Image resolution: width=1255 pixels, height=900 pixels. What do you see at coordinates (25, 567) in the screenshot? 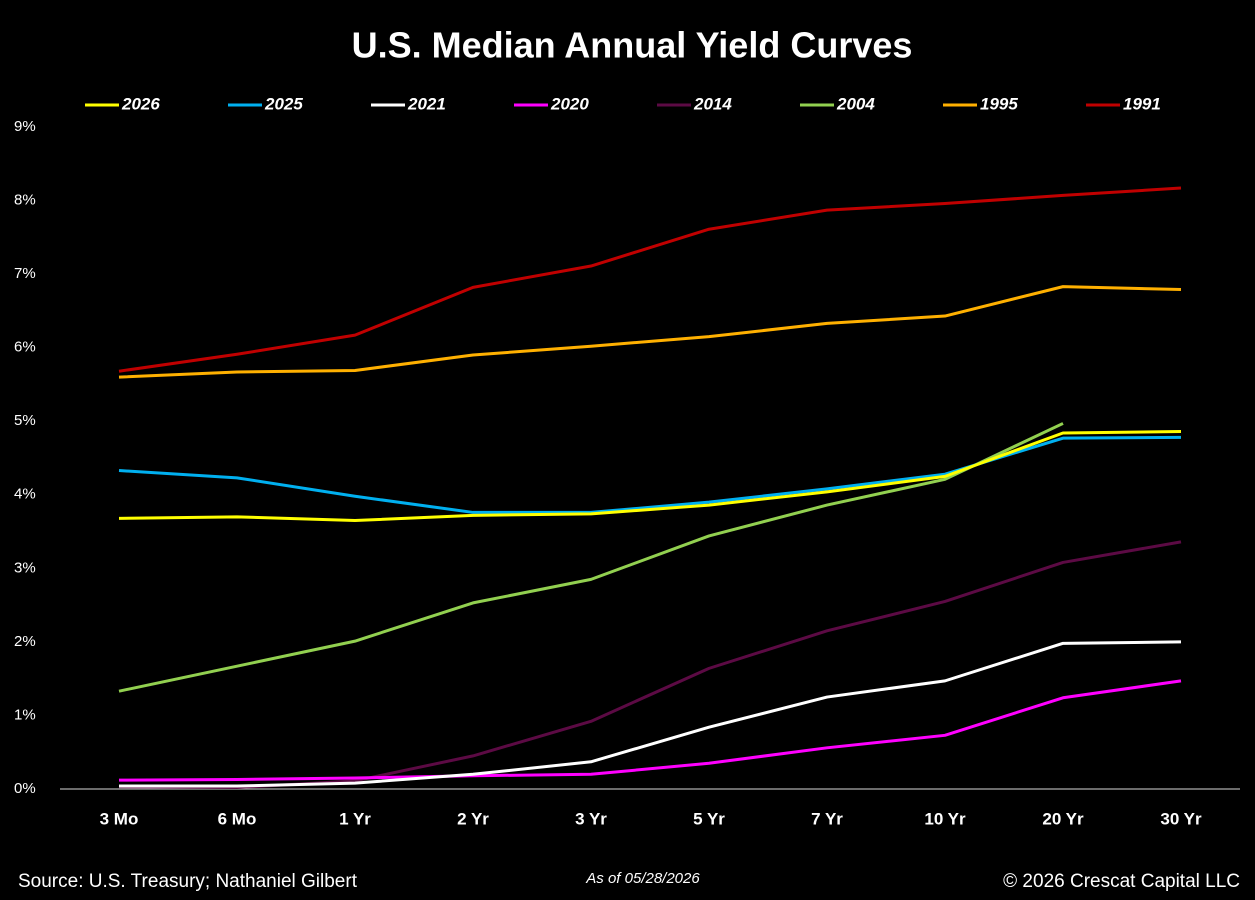
I see `y-tick-label: 3%` at bounding box center [25, 567].